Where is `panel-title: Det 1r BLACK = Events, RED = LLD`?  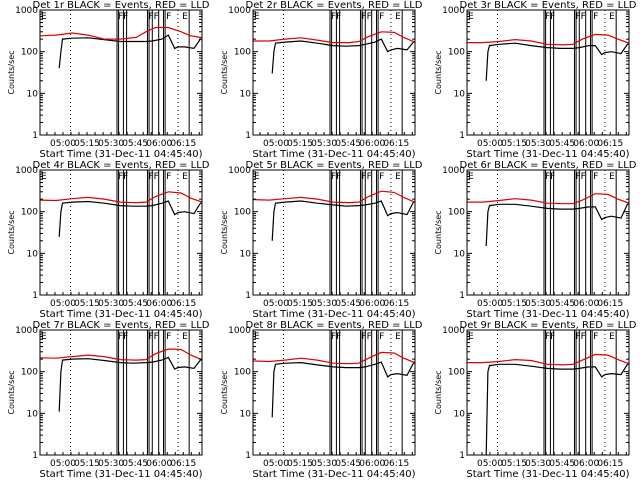 panel-title: Det 1r BLACK = Events, RED = LLD is located at coordinates (121, 5).